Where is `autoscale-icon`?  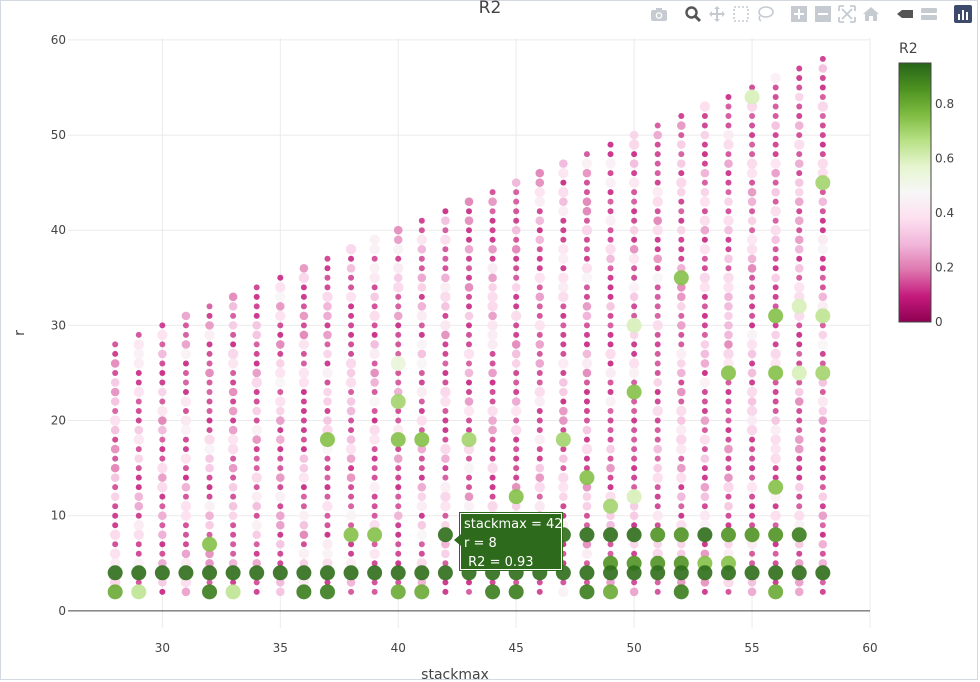 autoscale-icon is located at coordinates (847, 14).